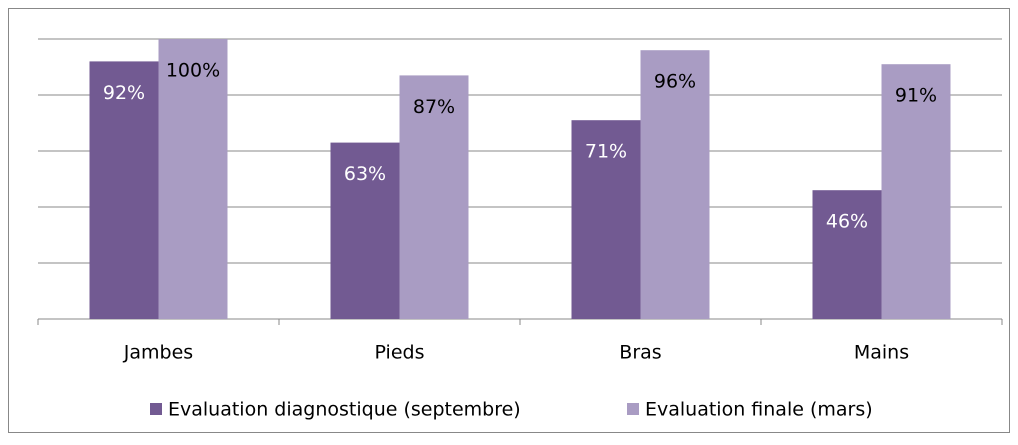 Image resolution: width=1018 pixels, height=445 pixels. What do you see at coordinates (434, 107) in the screenshot?
I see `data-label: 87%` at bounding box center [434, 107].